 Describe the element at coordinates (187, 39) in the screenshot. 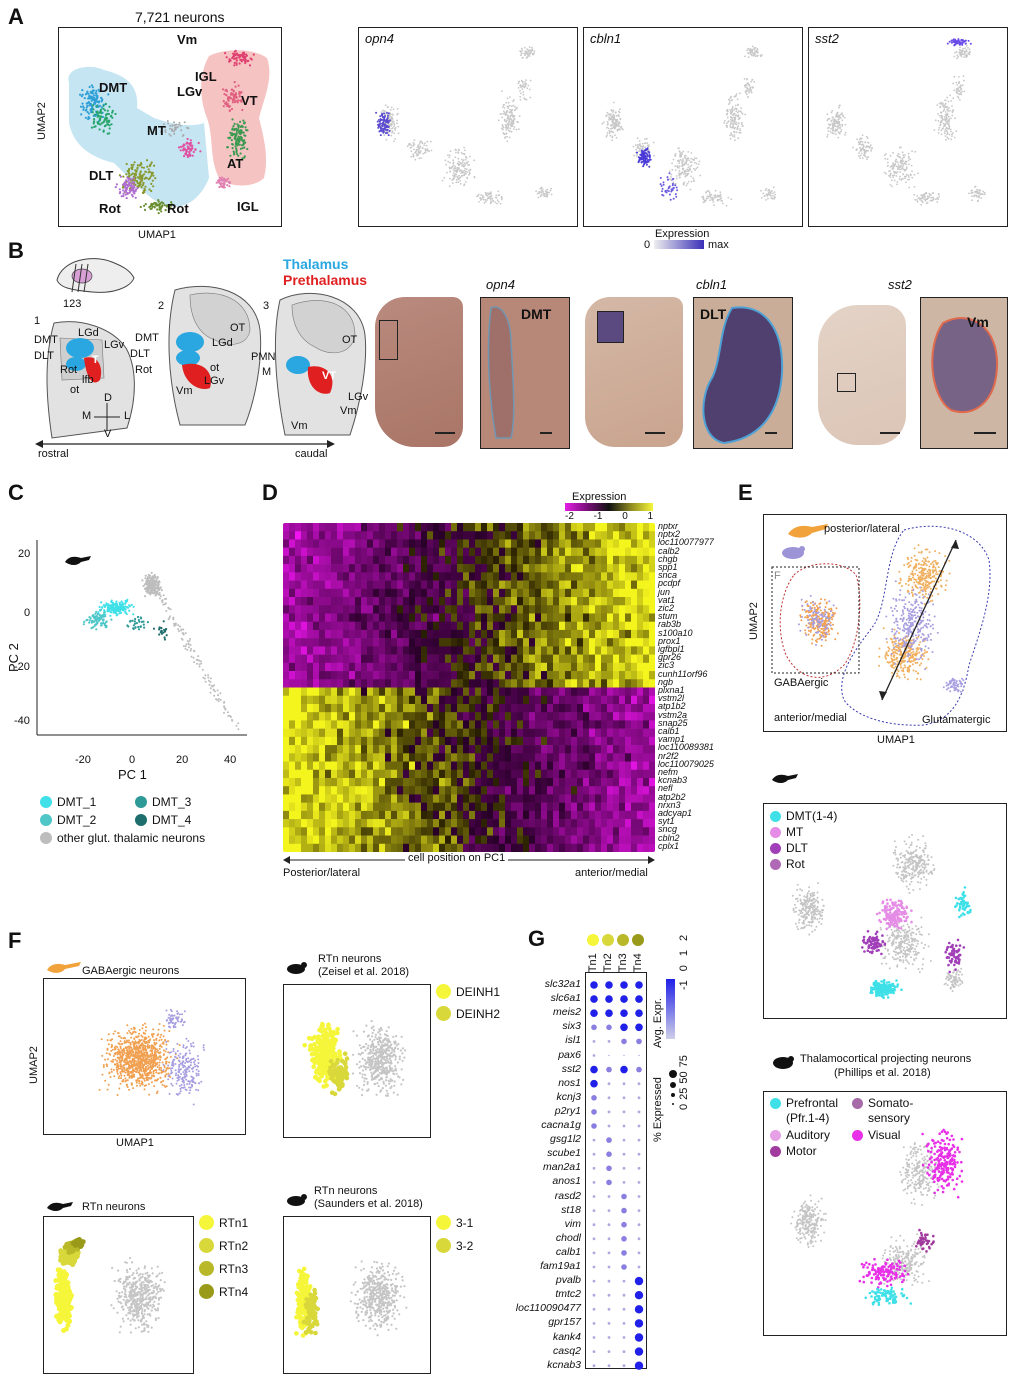

I see `region-vm: Vm` at that location.